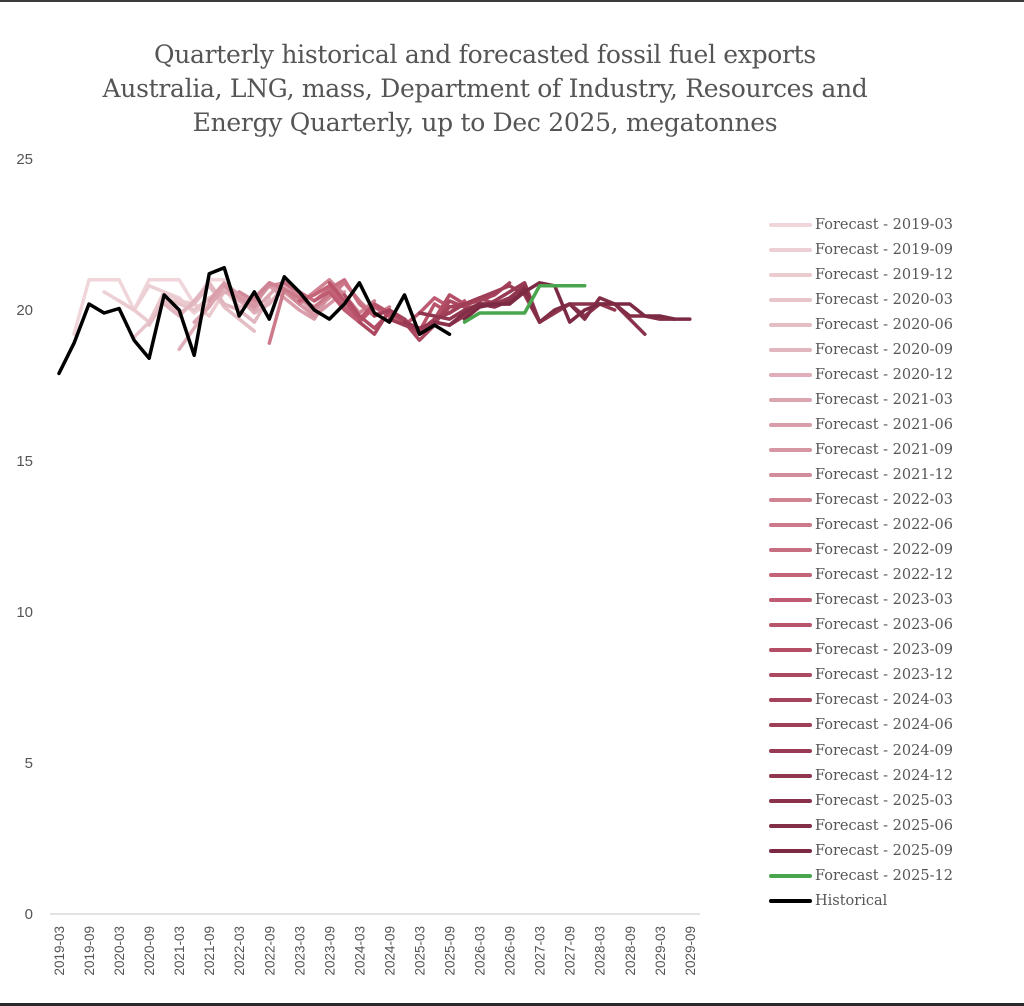 The width and height of the screenshot is (1024, 1006). I want to click on y-axis-ticks: 0 5 10 15 20 25, so click(24, 537).